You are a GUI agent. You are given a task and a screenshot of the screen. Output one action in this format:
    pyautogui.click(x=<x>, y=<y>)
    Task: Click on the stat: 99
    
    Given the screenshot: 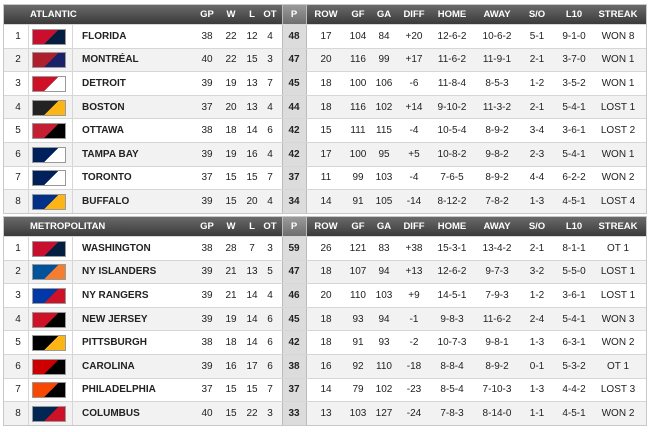 What is the action you would take?
    pyautogui.click(x=384, y=60)
    